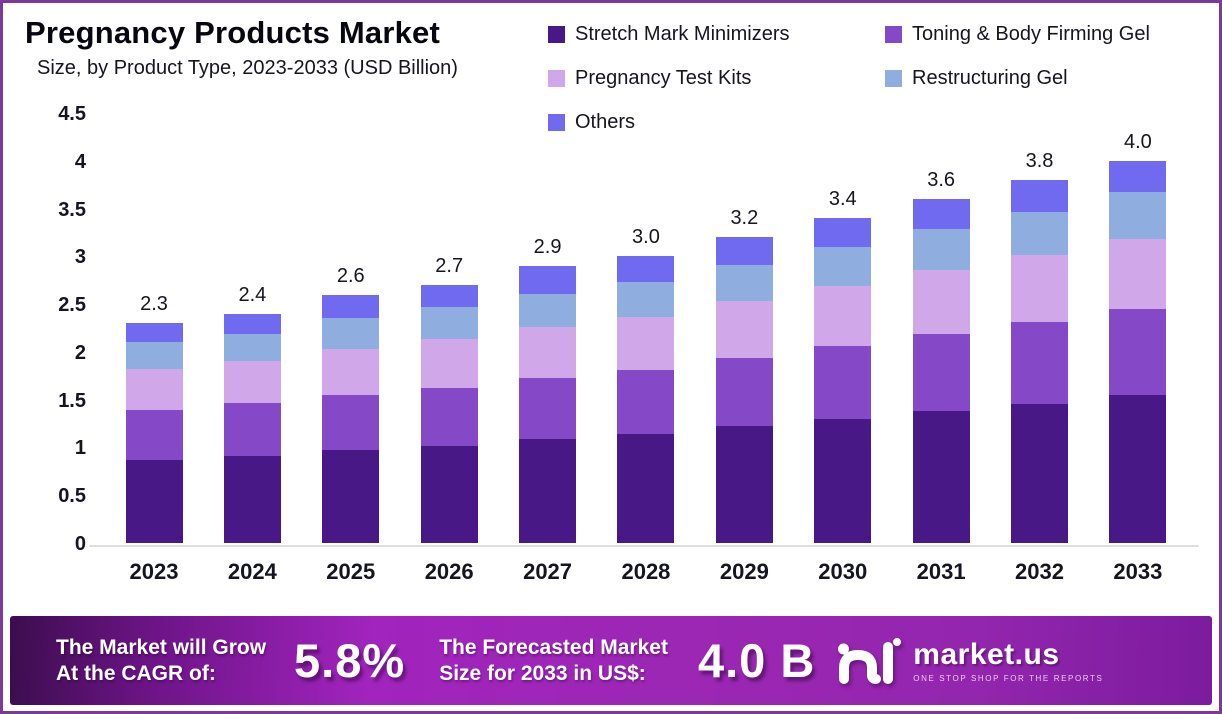  Describe the element at coordinates (154, 304) in the screenshot. I see `bar-total-label: 2.3` at that location.